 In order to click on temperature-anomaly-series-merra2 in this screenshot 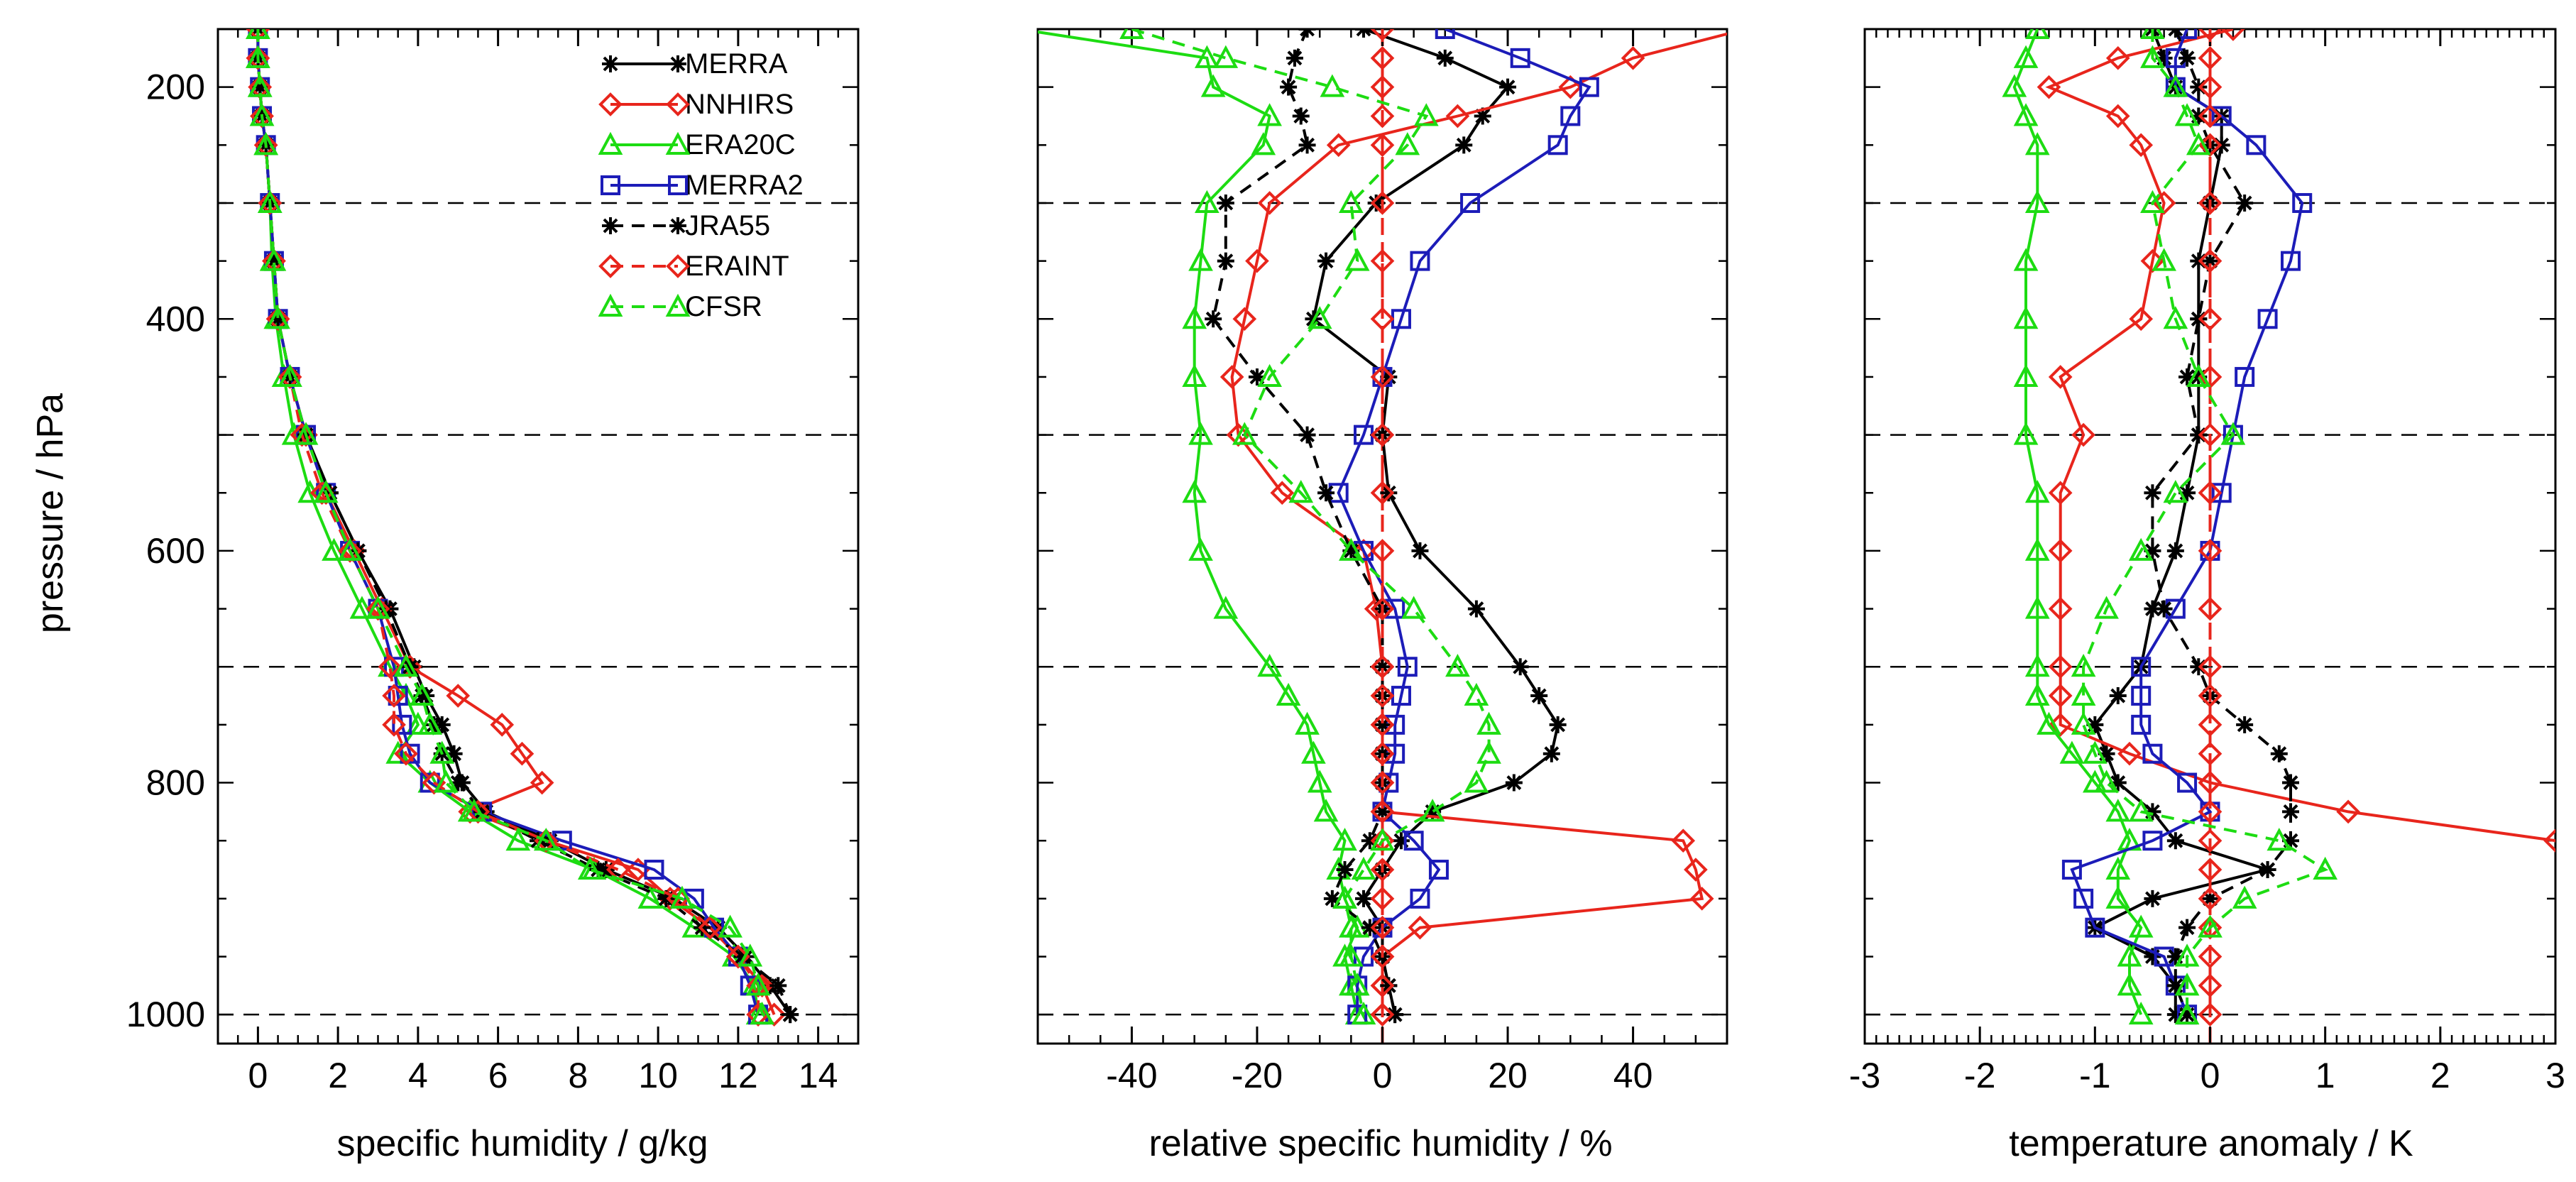, I will do `click(2187, 527)`.